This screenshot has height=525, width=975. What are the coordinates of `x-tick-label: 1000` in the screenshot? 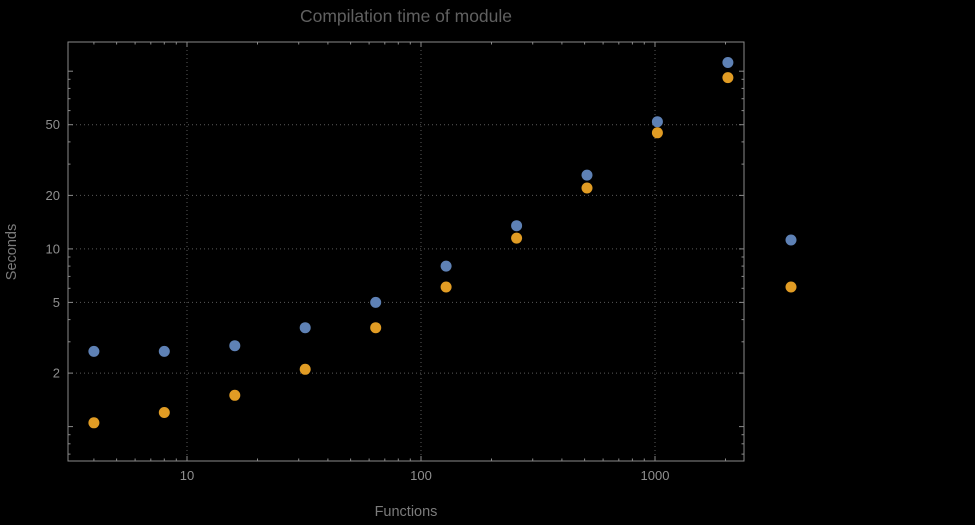 It's located at (655, 475).